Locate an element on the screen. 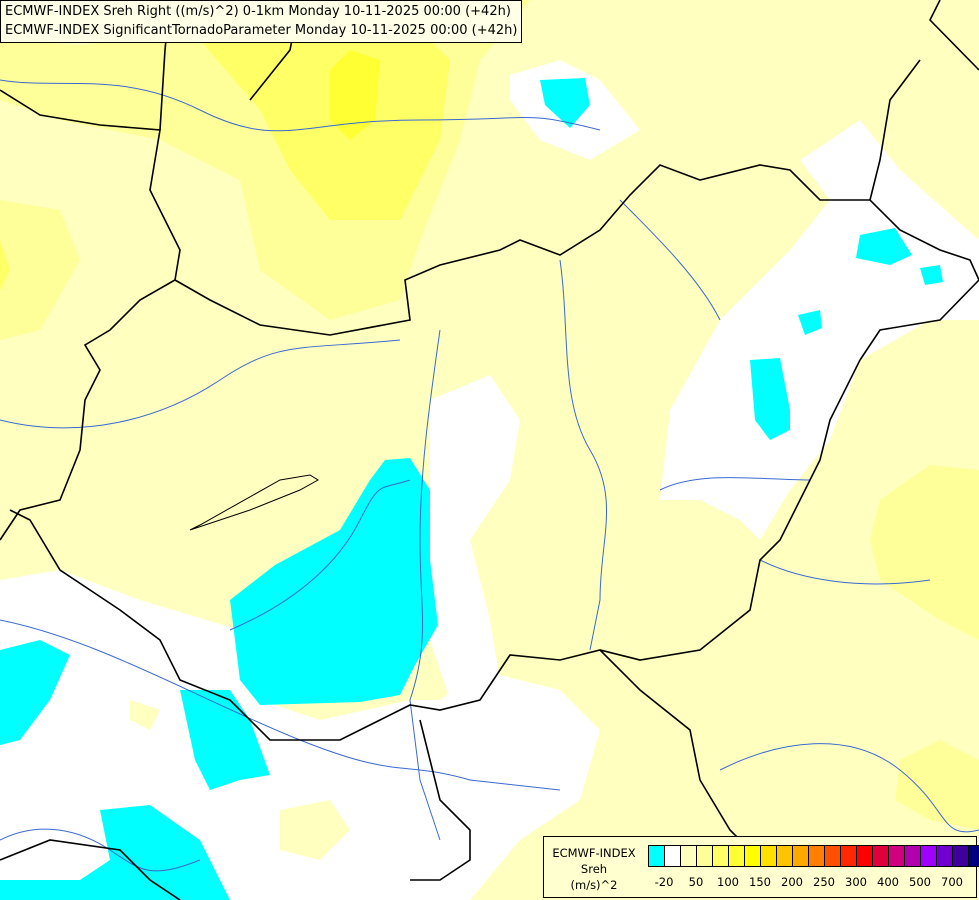 Image resolution: width=979 pixels, height=900 pixels. legend-tick-label: 300 is located at coordinates (856, 882).